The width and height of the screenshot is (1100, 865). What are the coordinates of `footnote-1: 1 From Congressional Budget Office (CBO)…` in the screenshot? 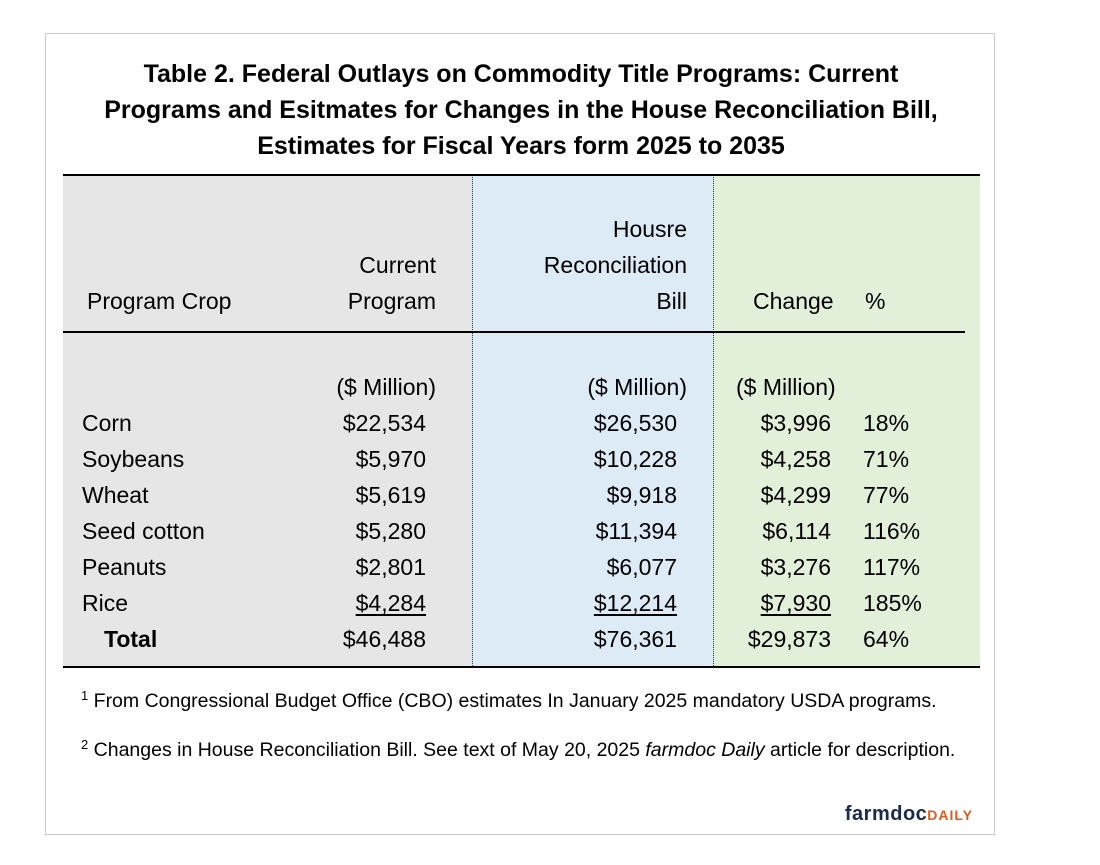 It's located at (521, 698).